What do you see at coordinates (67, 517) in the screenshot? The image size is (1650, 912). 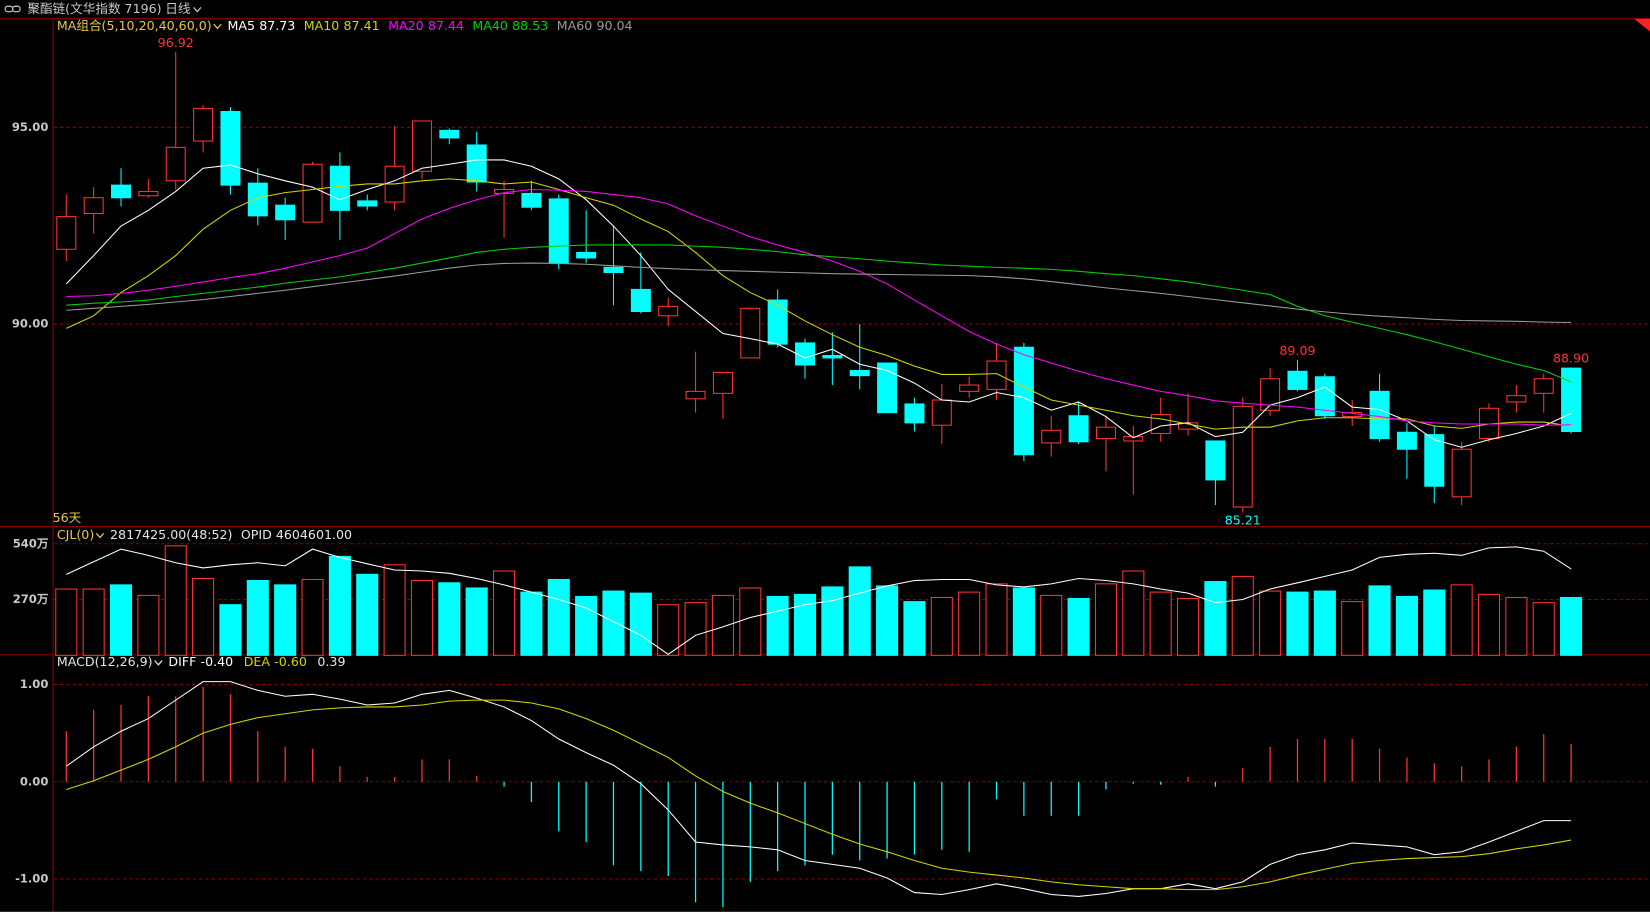 I see `span-label: 56天` at bounding box center [67, 517].